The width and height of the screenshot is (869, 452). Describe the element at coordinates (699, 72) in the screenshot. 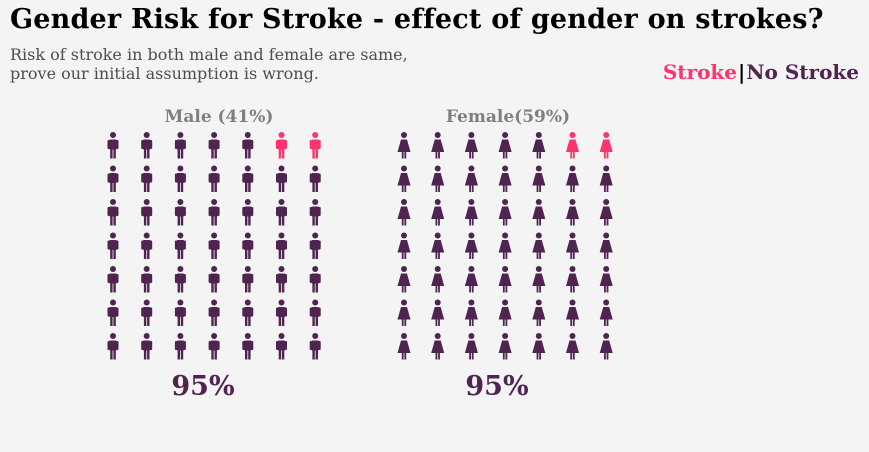

I see `legend-stroke-label: Stroke` at that location.